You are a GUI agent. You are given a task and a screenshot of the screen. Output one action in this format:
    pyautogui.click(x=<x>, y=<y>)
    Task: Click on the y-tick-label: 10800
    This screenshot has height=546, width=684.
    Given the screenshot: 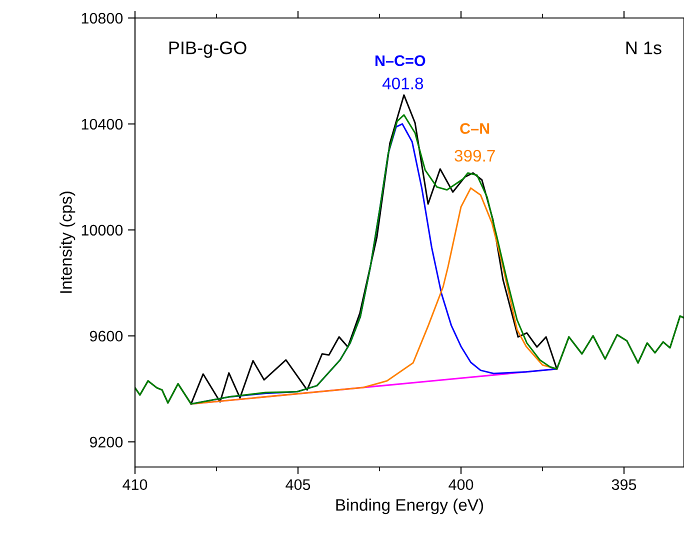 What is the action you would take?
    pyautogui.click(x=102, y=18)
    